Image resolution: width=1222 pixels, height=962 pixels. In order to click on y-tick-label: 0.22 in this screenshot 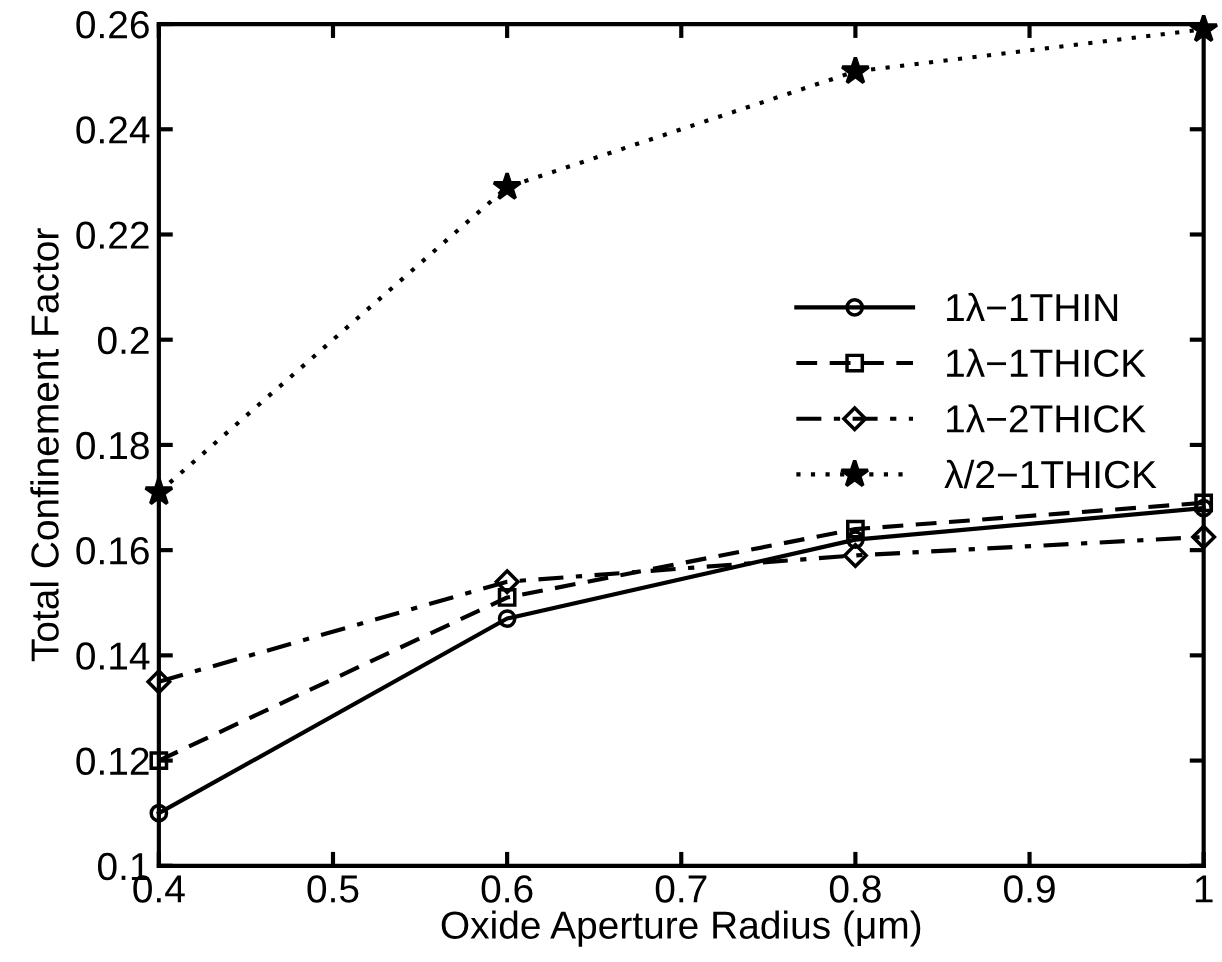, I will do `click(112, 235)`.